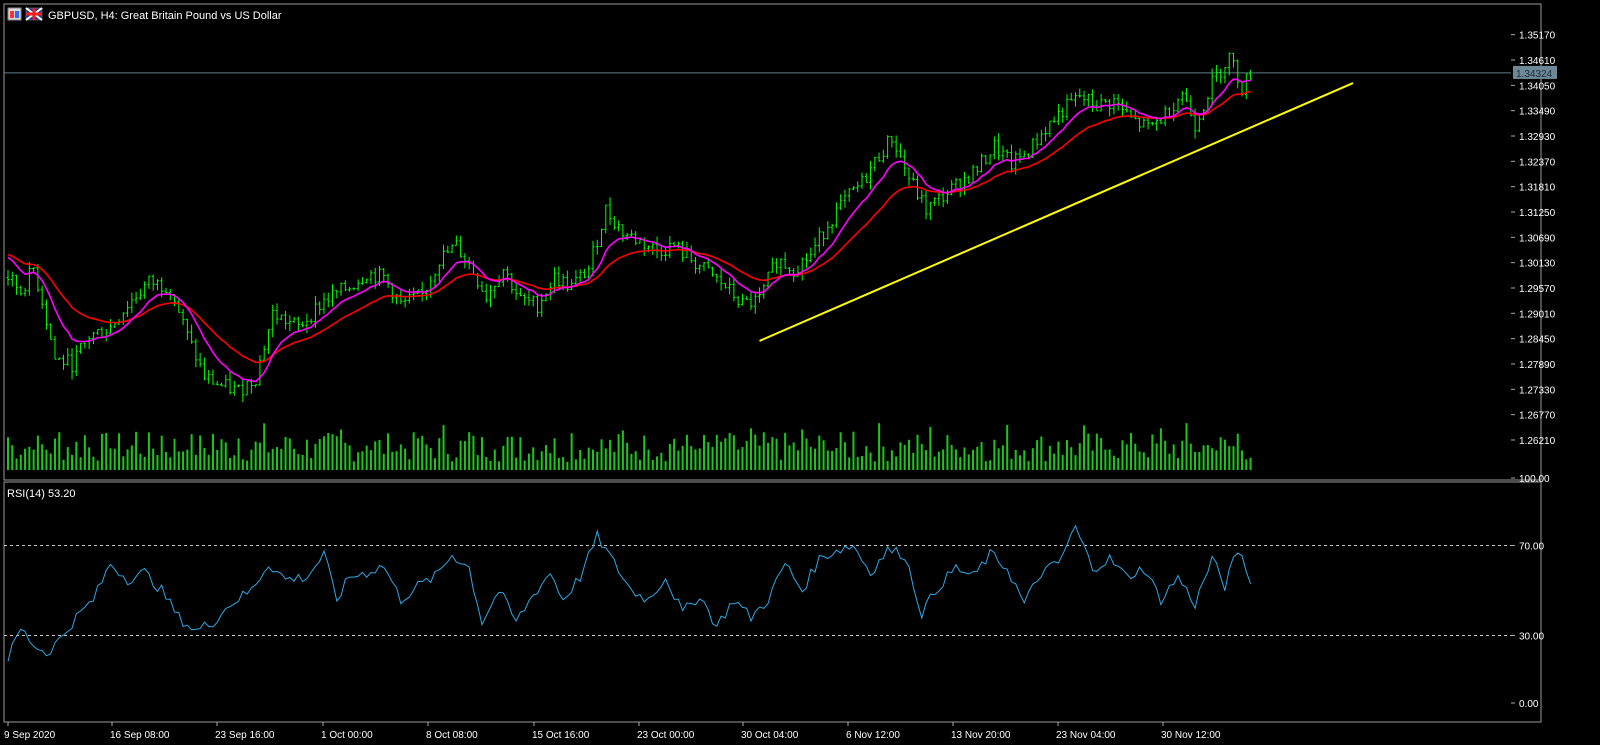 The height and width of the screenshot is (745, 1600). What do you see at coordinates (1537, 188) in the screenshot?
I see `price-tick-label: 1.31810` at bounding box center [1537, 188].